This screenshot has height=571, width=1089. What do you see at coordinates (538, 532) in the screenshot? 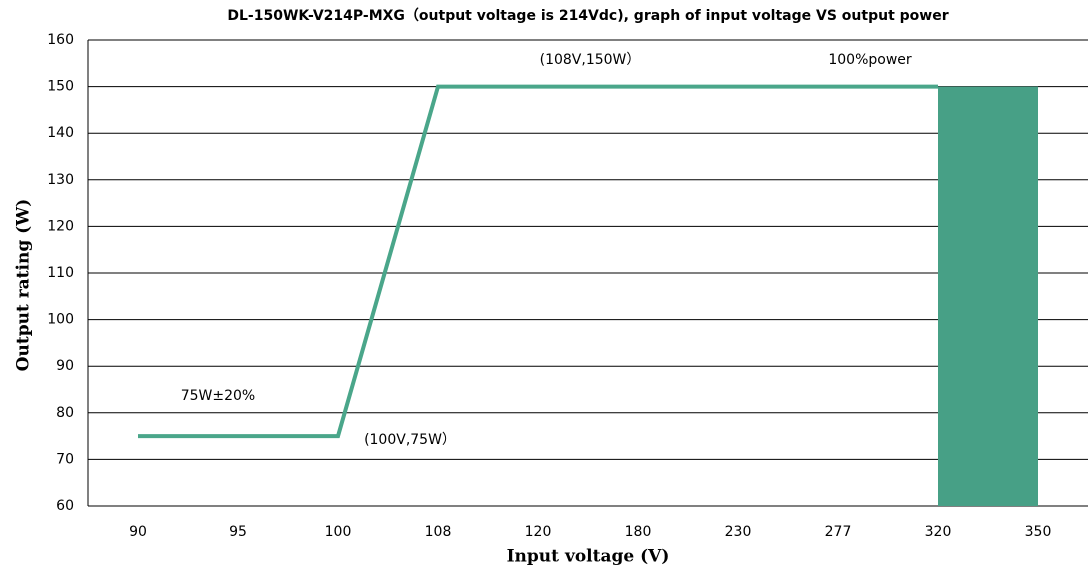
I see `x-tick-label: 120` at bounding box center [538, 532].